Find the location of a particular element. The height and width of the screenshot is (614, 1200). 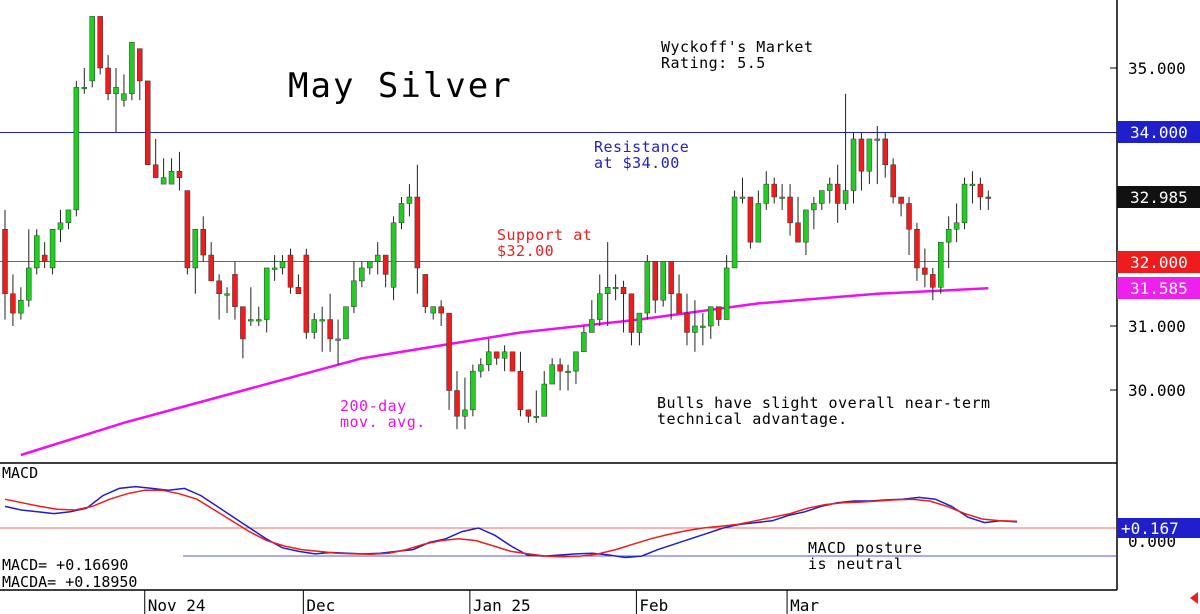

macda-readout: MACDA= +0.18950 is located at coordinates (69, 582).